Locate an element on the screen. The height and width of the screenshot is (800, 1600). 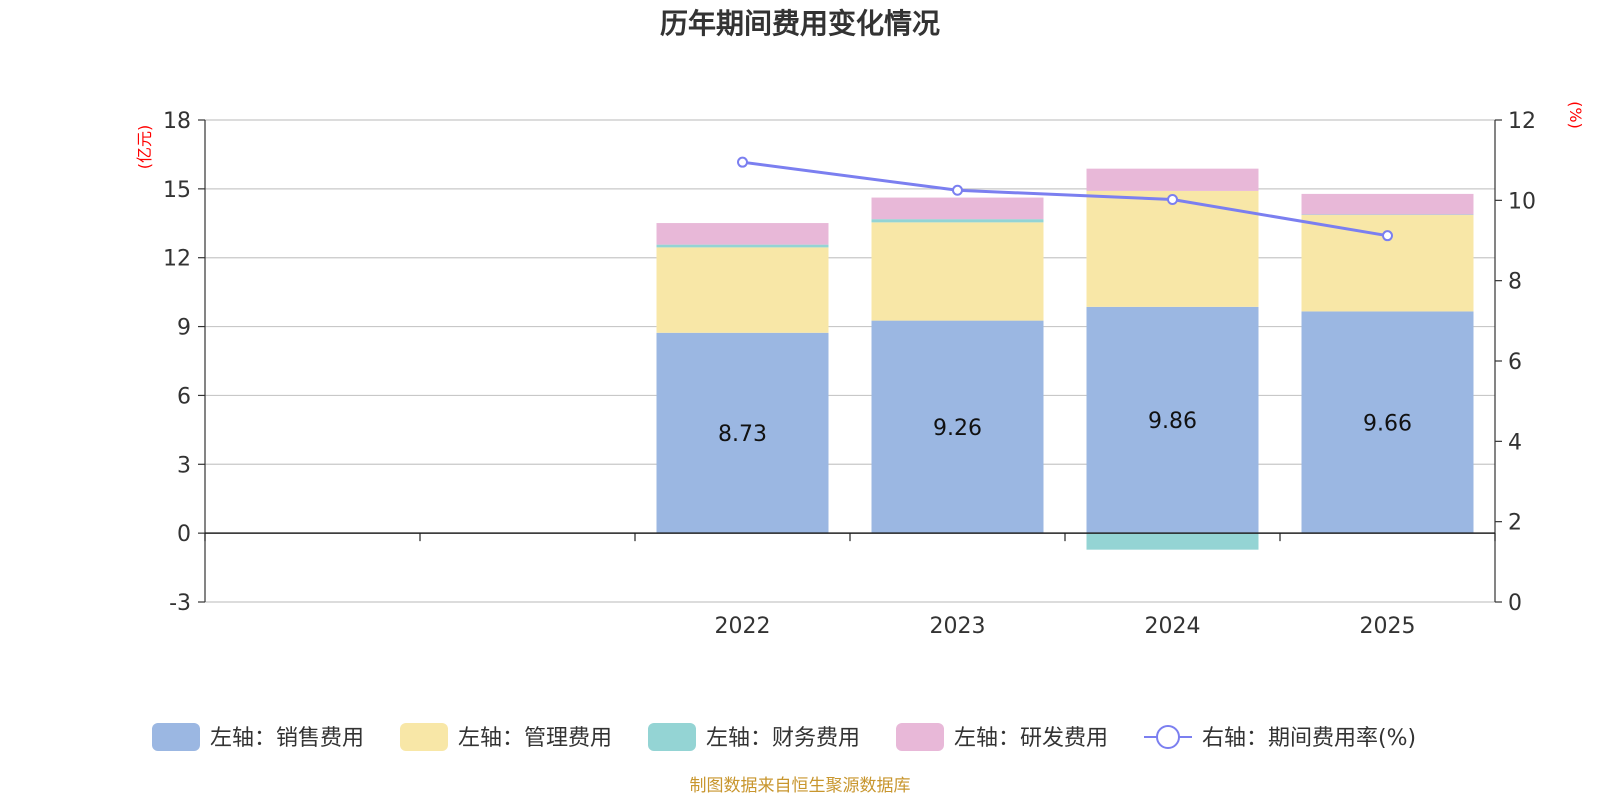
right-axis-unit: (%) is located at coordinates (1575, 115).